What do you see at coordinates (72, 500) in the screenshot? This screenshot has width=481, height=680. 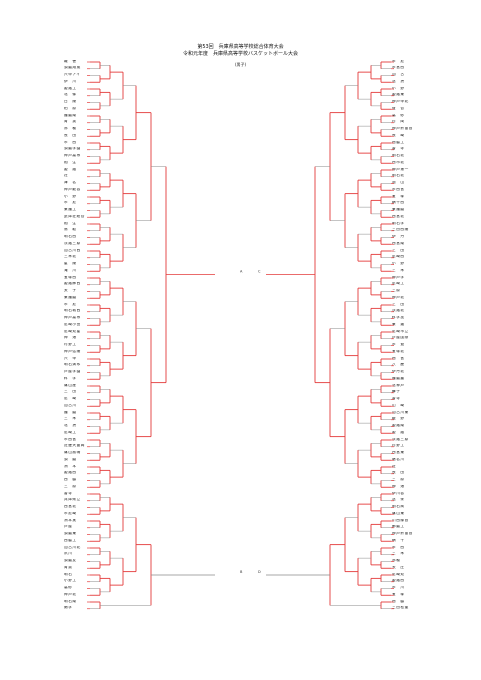 I see `left-team-name: 兵庫県立` at bounding box center [72, 500].